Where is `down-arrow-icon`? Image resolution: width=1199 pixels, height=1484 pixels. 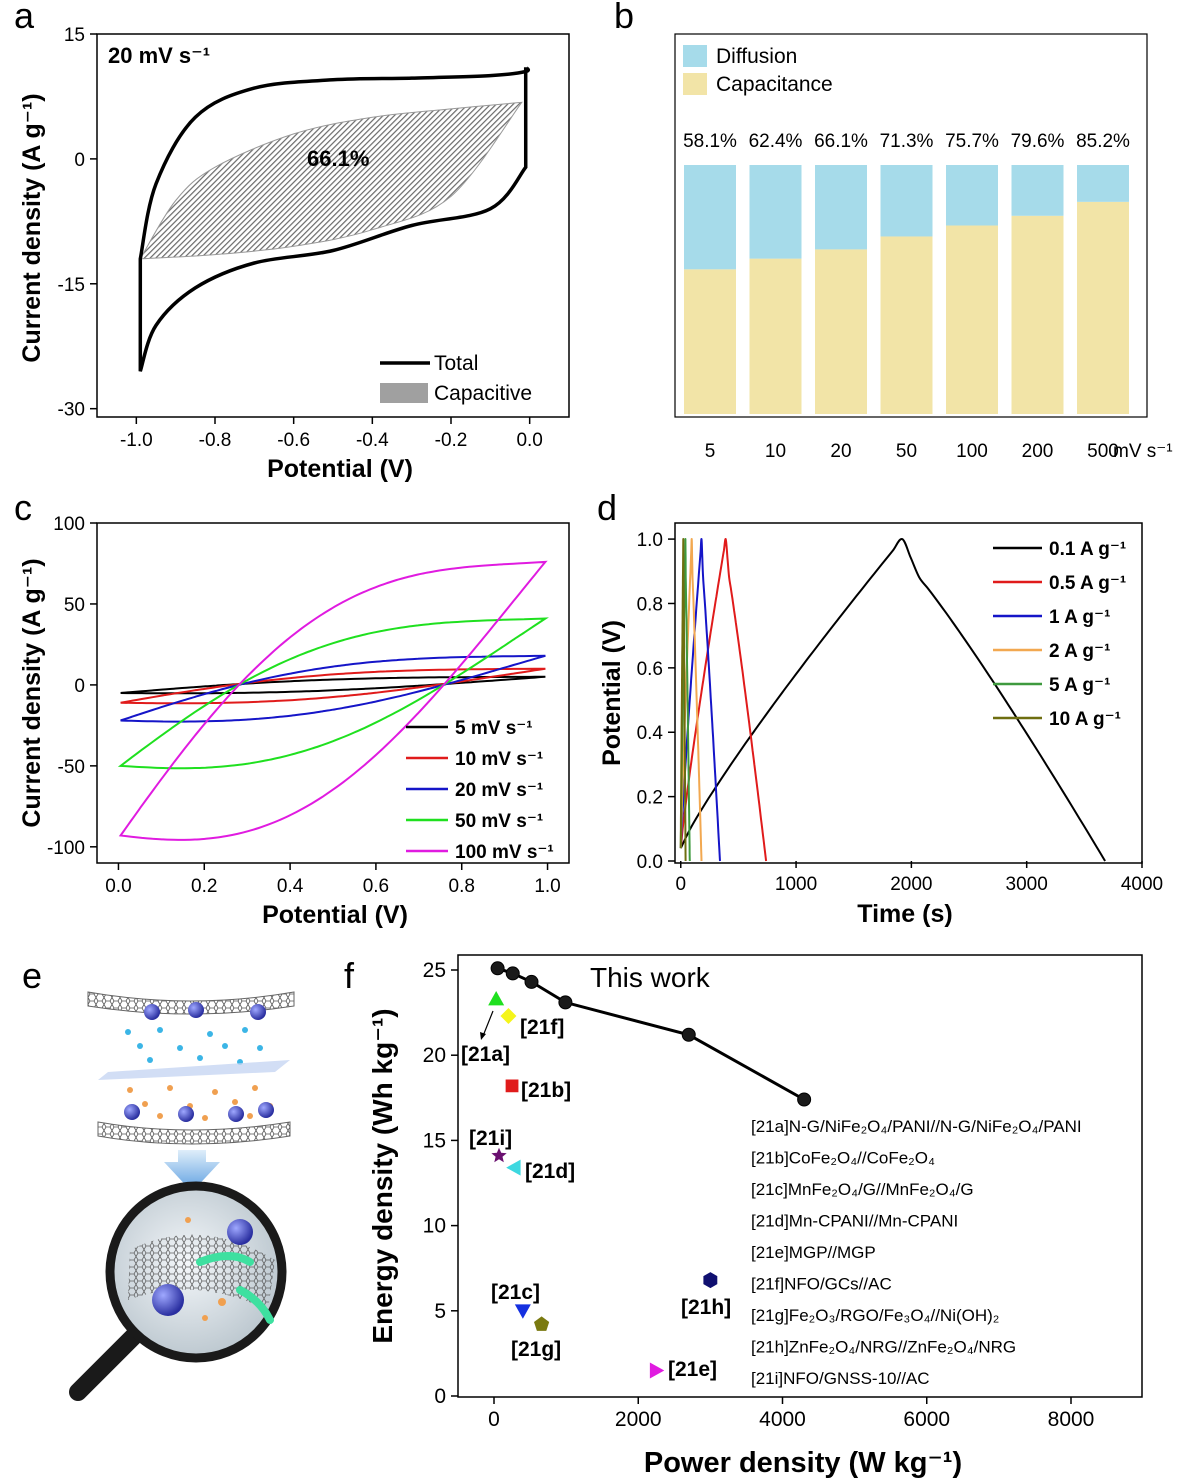 down-arrow-icon is located at coordinates (192, 1171).